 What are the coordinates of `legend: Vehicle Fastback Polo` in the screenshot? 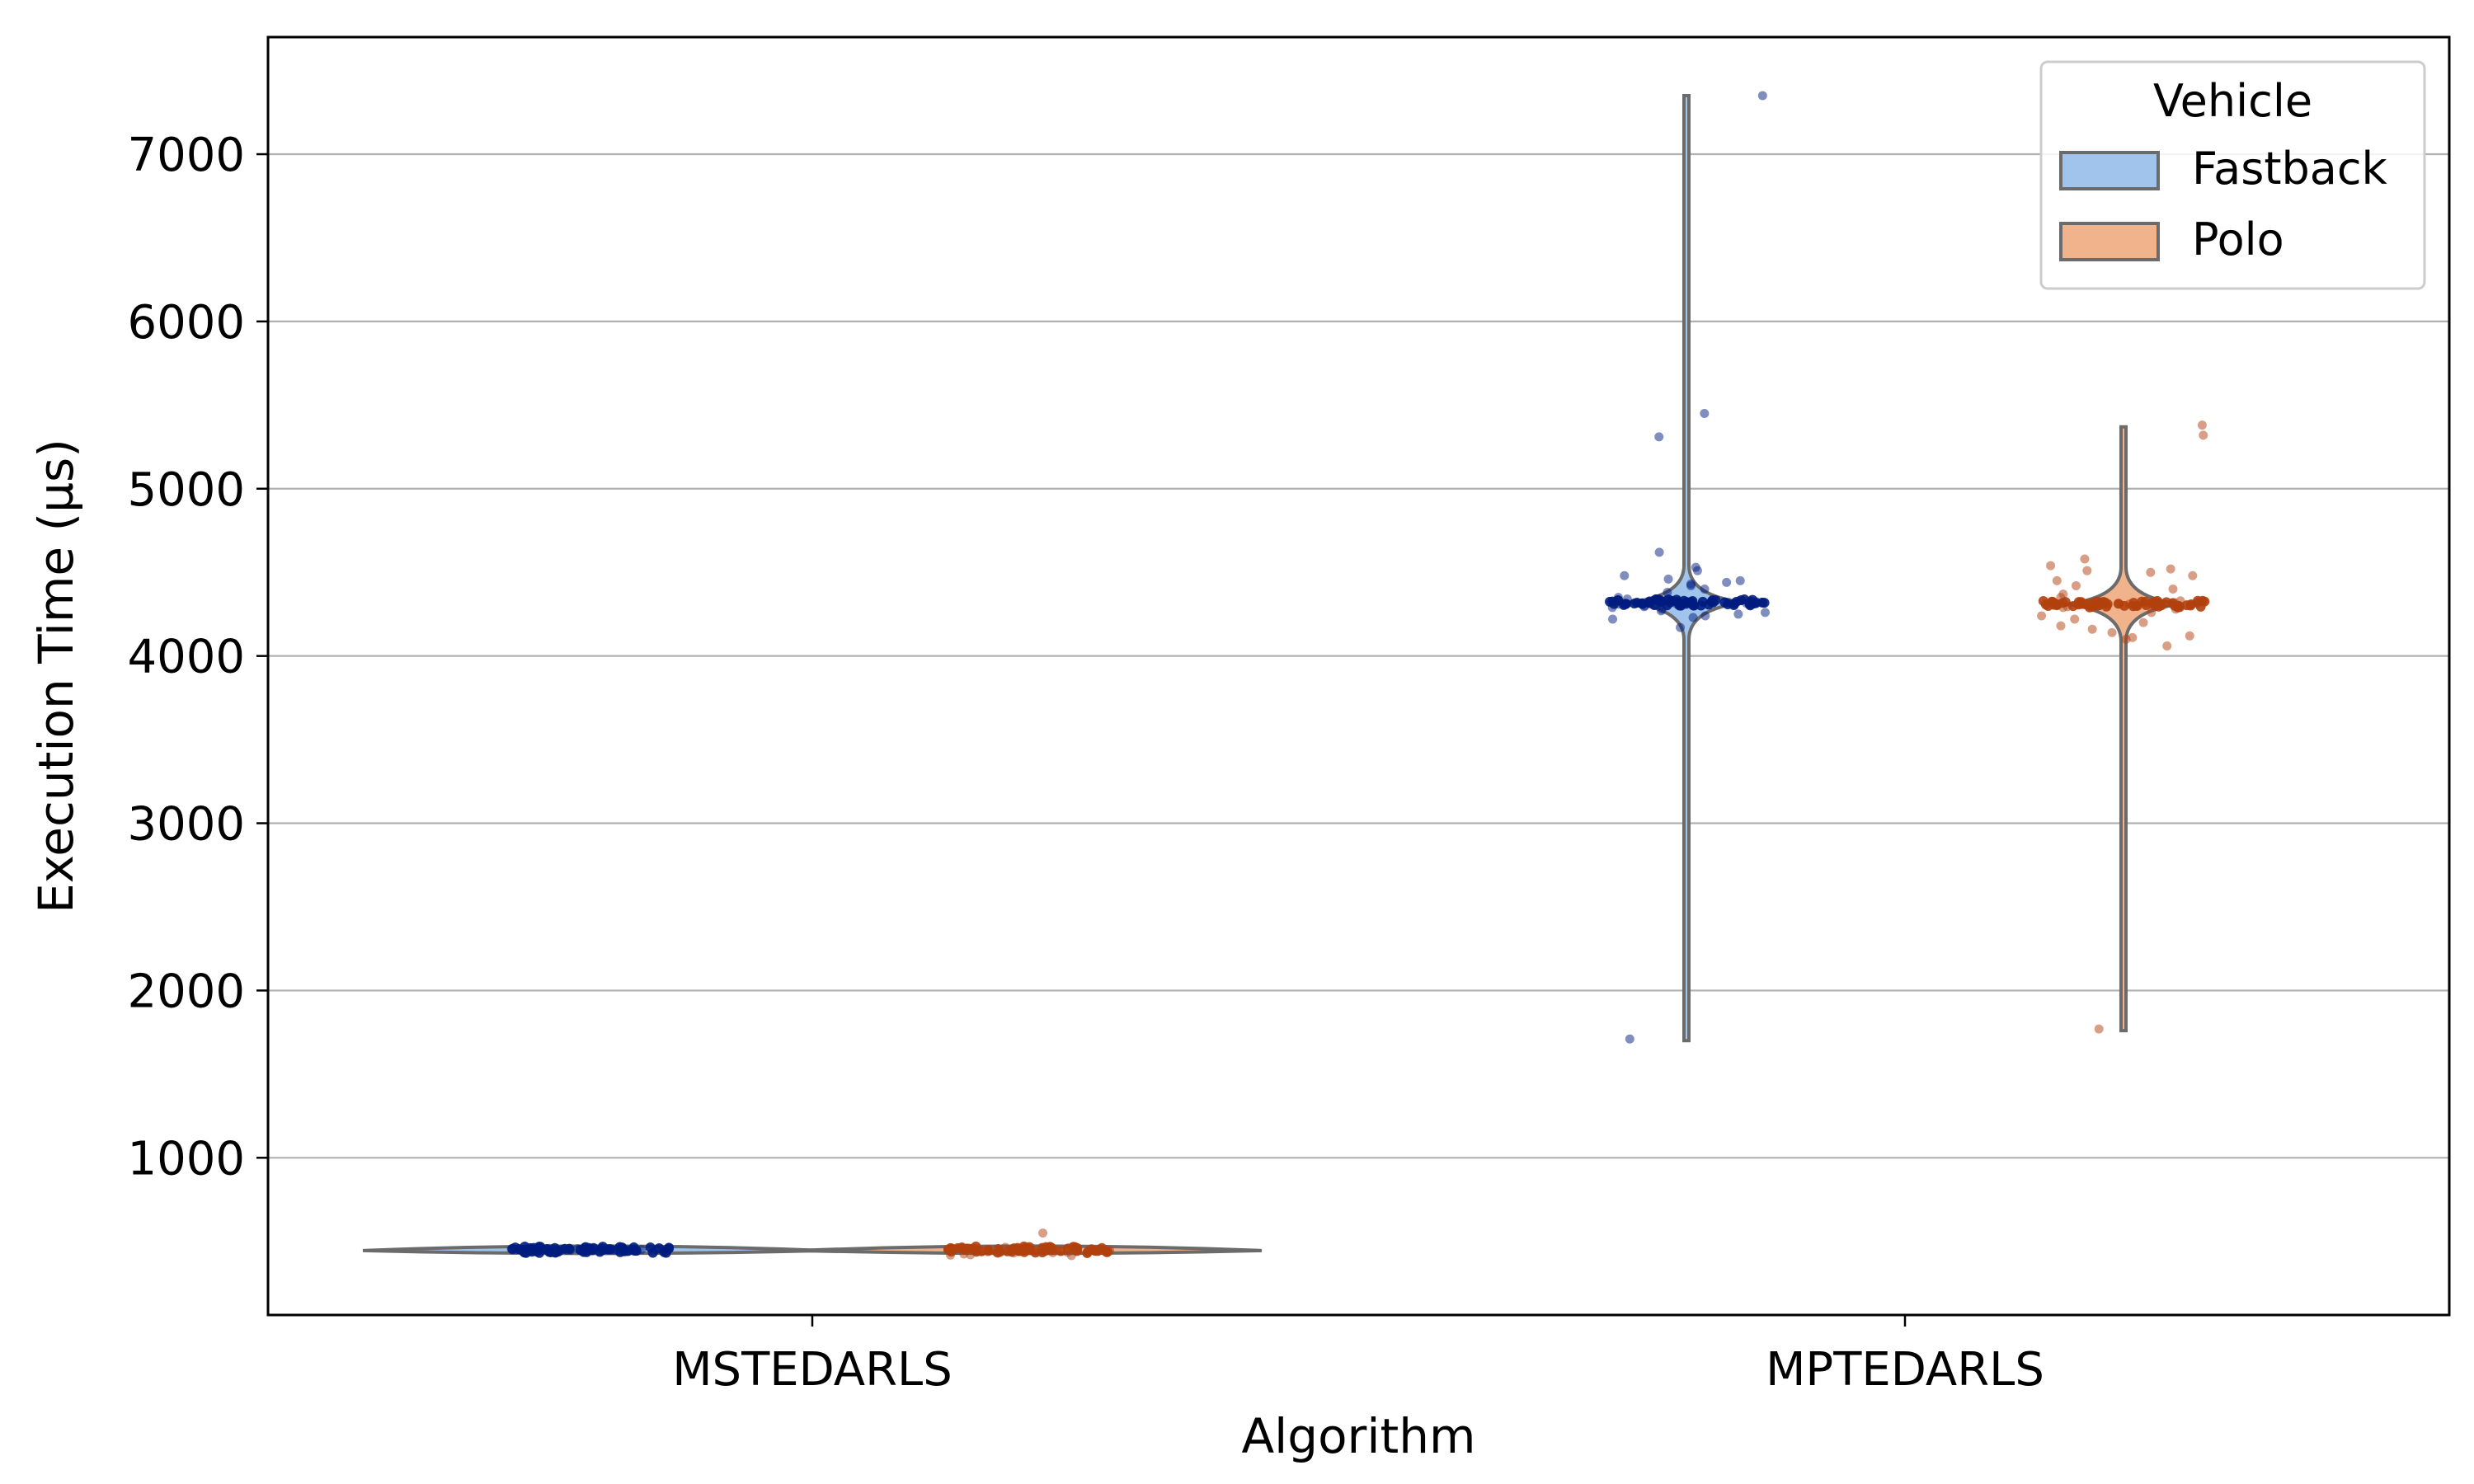 It's located at (2232, 175).